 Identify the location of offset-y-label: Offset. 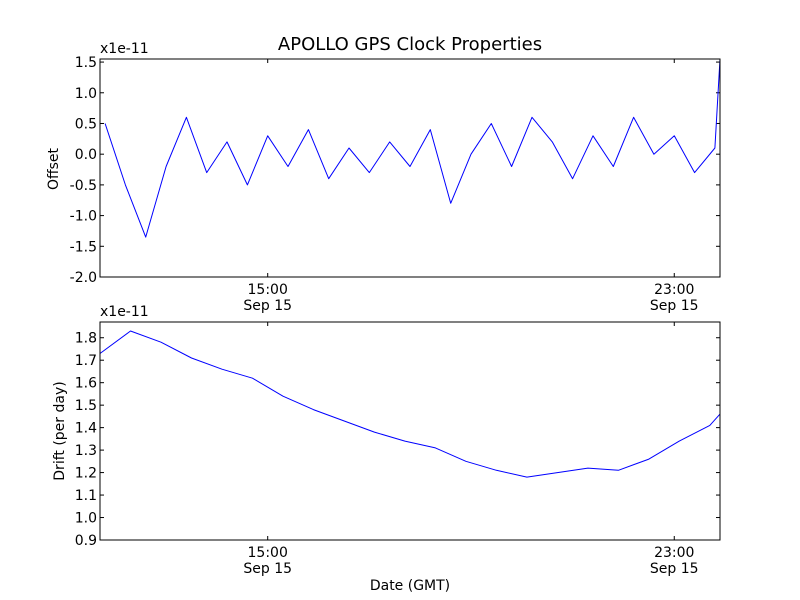
(54, 168).